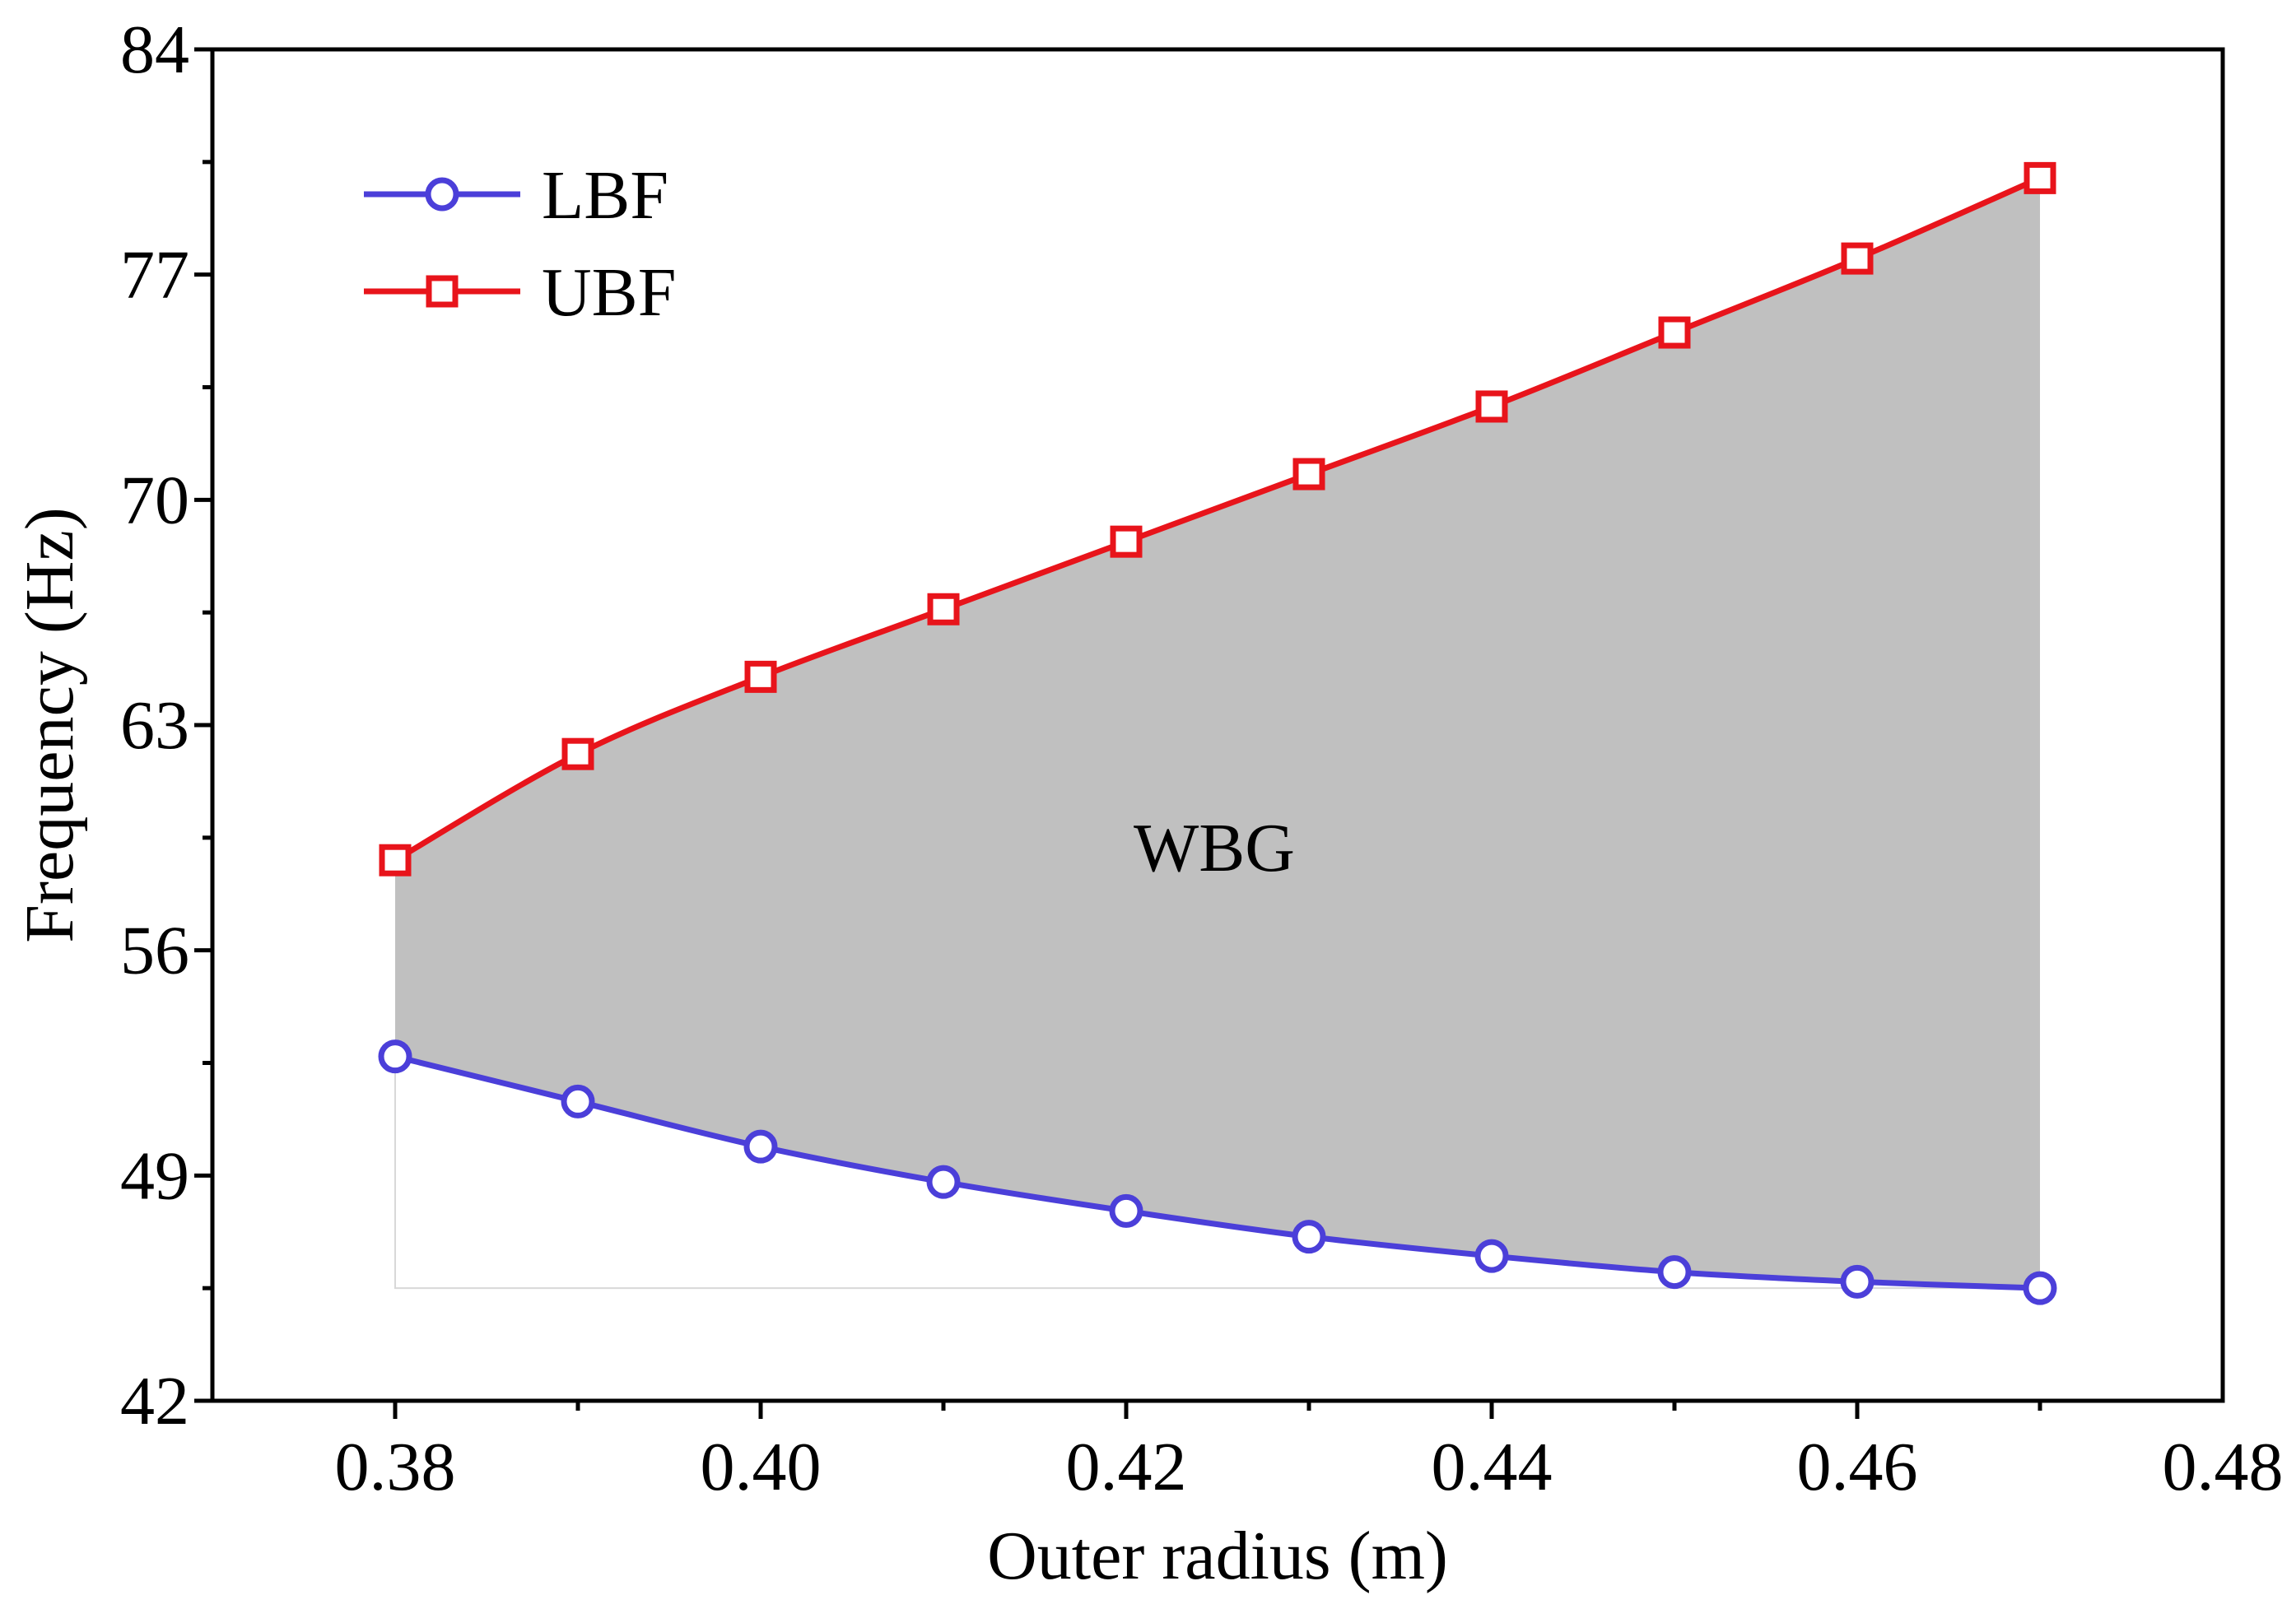  Describe the element at coordinates (2223, 1467) in the screenshot. I see `x-tick-label: 0.48` at that location.